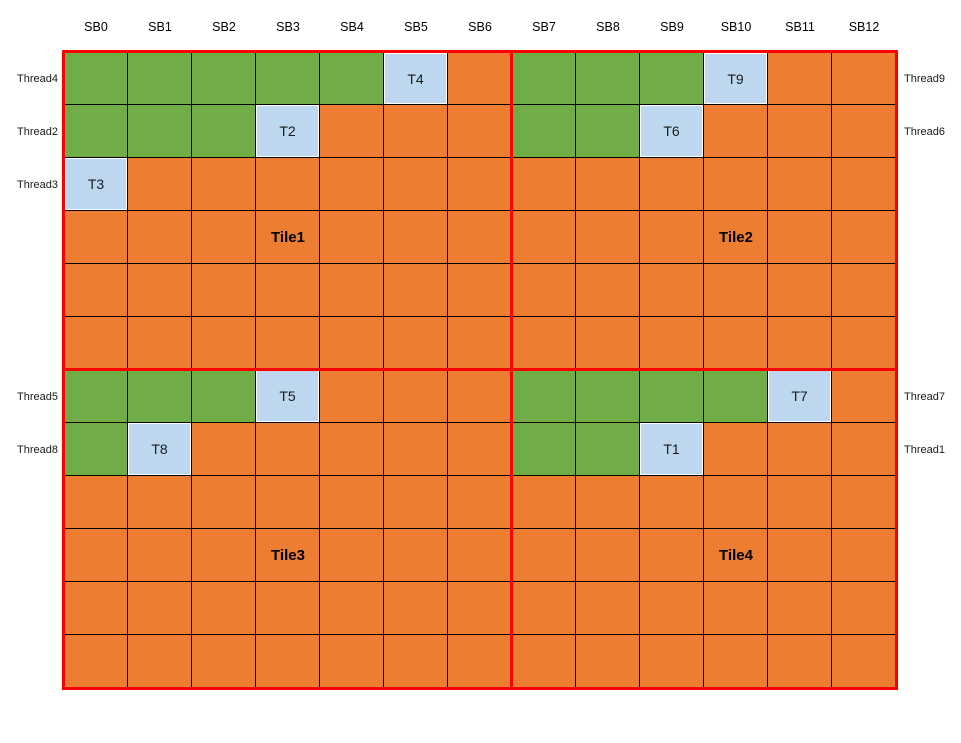  I want to click on thread-position-cell-t3: T3, so click(96, 184).